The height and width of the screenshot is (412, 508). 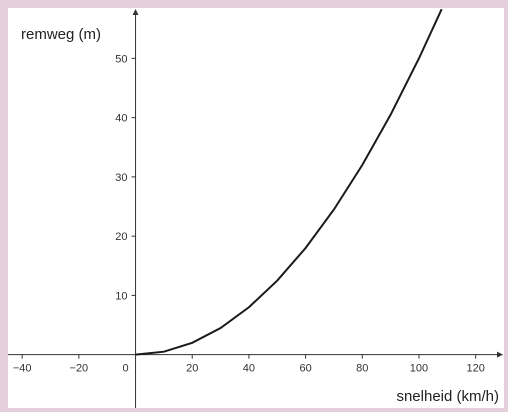 I want to click on y-axis-arrow, so click(x=135, y=12).